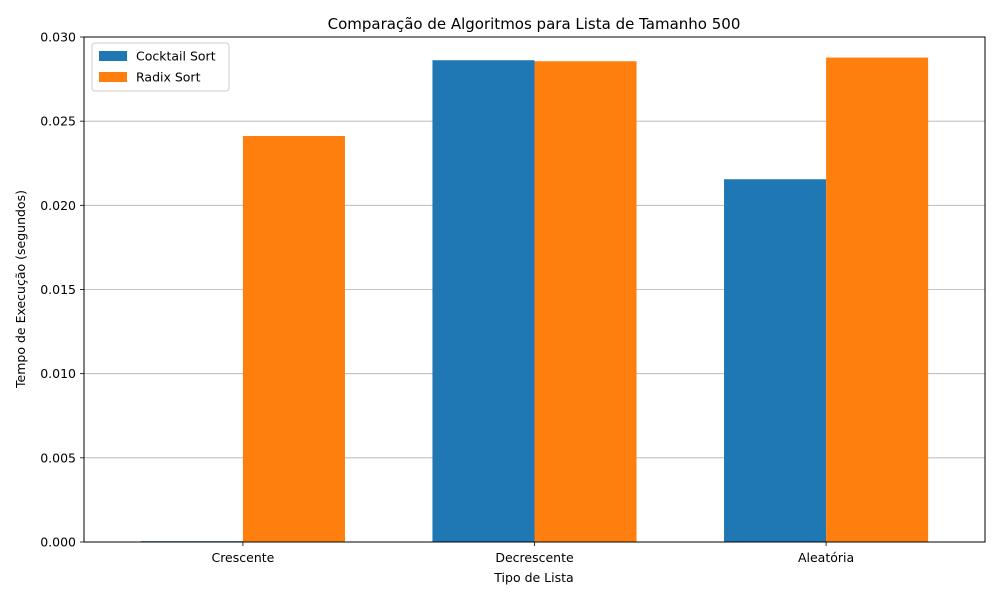 The height and width of the screenshot is (600, 1000). What do you see at coordinates (20, 289) in the screenshot?
I see `y-axis-label: Tempo de Execução (segundos)` at bounding box center [20, 289].